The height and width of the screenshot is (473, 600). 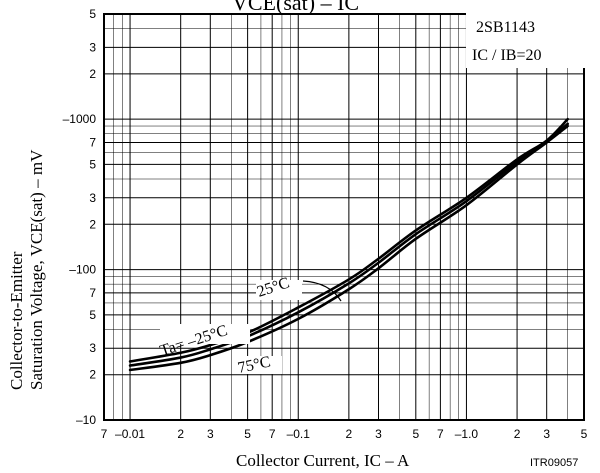 What do you see at coordinates (82, 270) in the screenshot?
I see `y-tick-label: –100` at bounding box center [82, 270].